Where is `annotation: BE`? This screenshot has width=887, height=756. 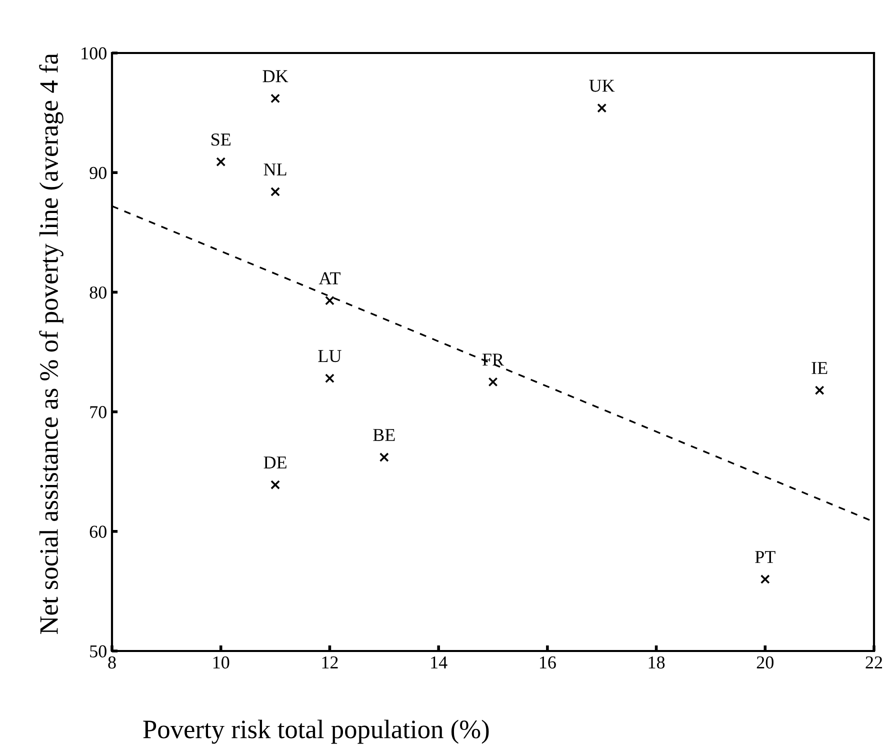 annotation: BE is located at coordinates (384, 435).